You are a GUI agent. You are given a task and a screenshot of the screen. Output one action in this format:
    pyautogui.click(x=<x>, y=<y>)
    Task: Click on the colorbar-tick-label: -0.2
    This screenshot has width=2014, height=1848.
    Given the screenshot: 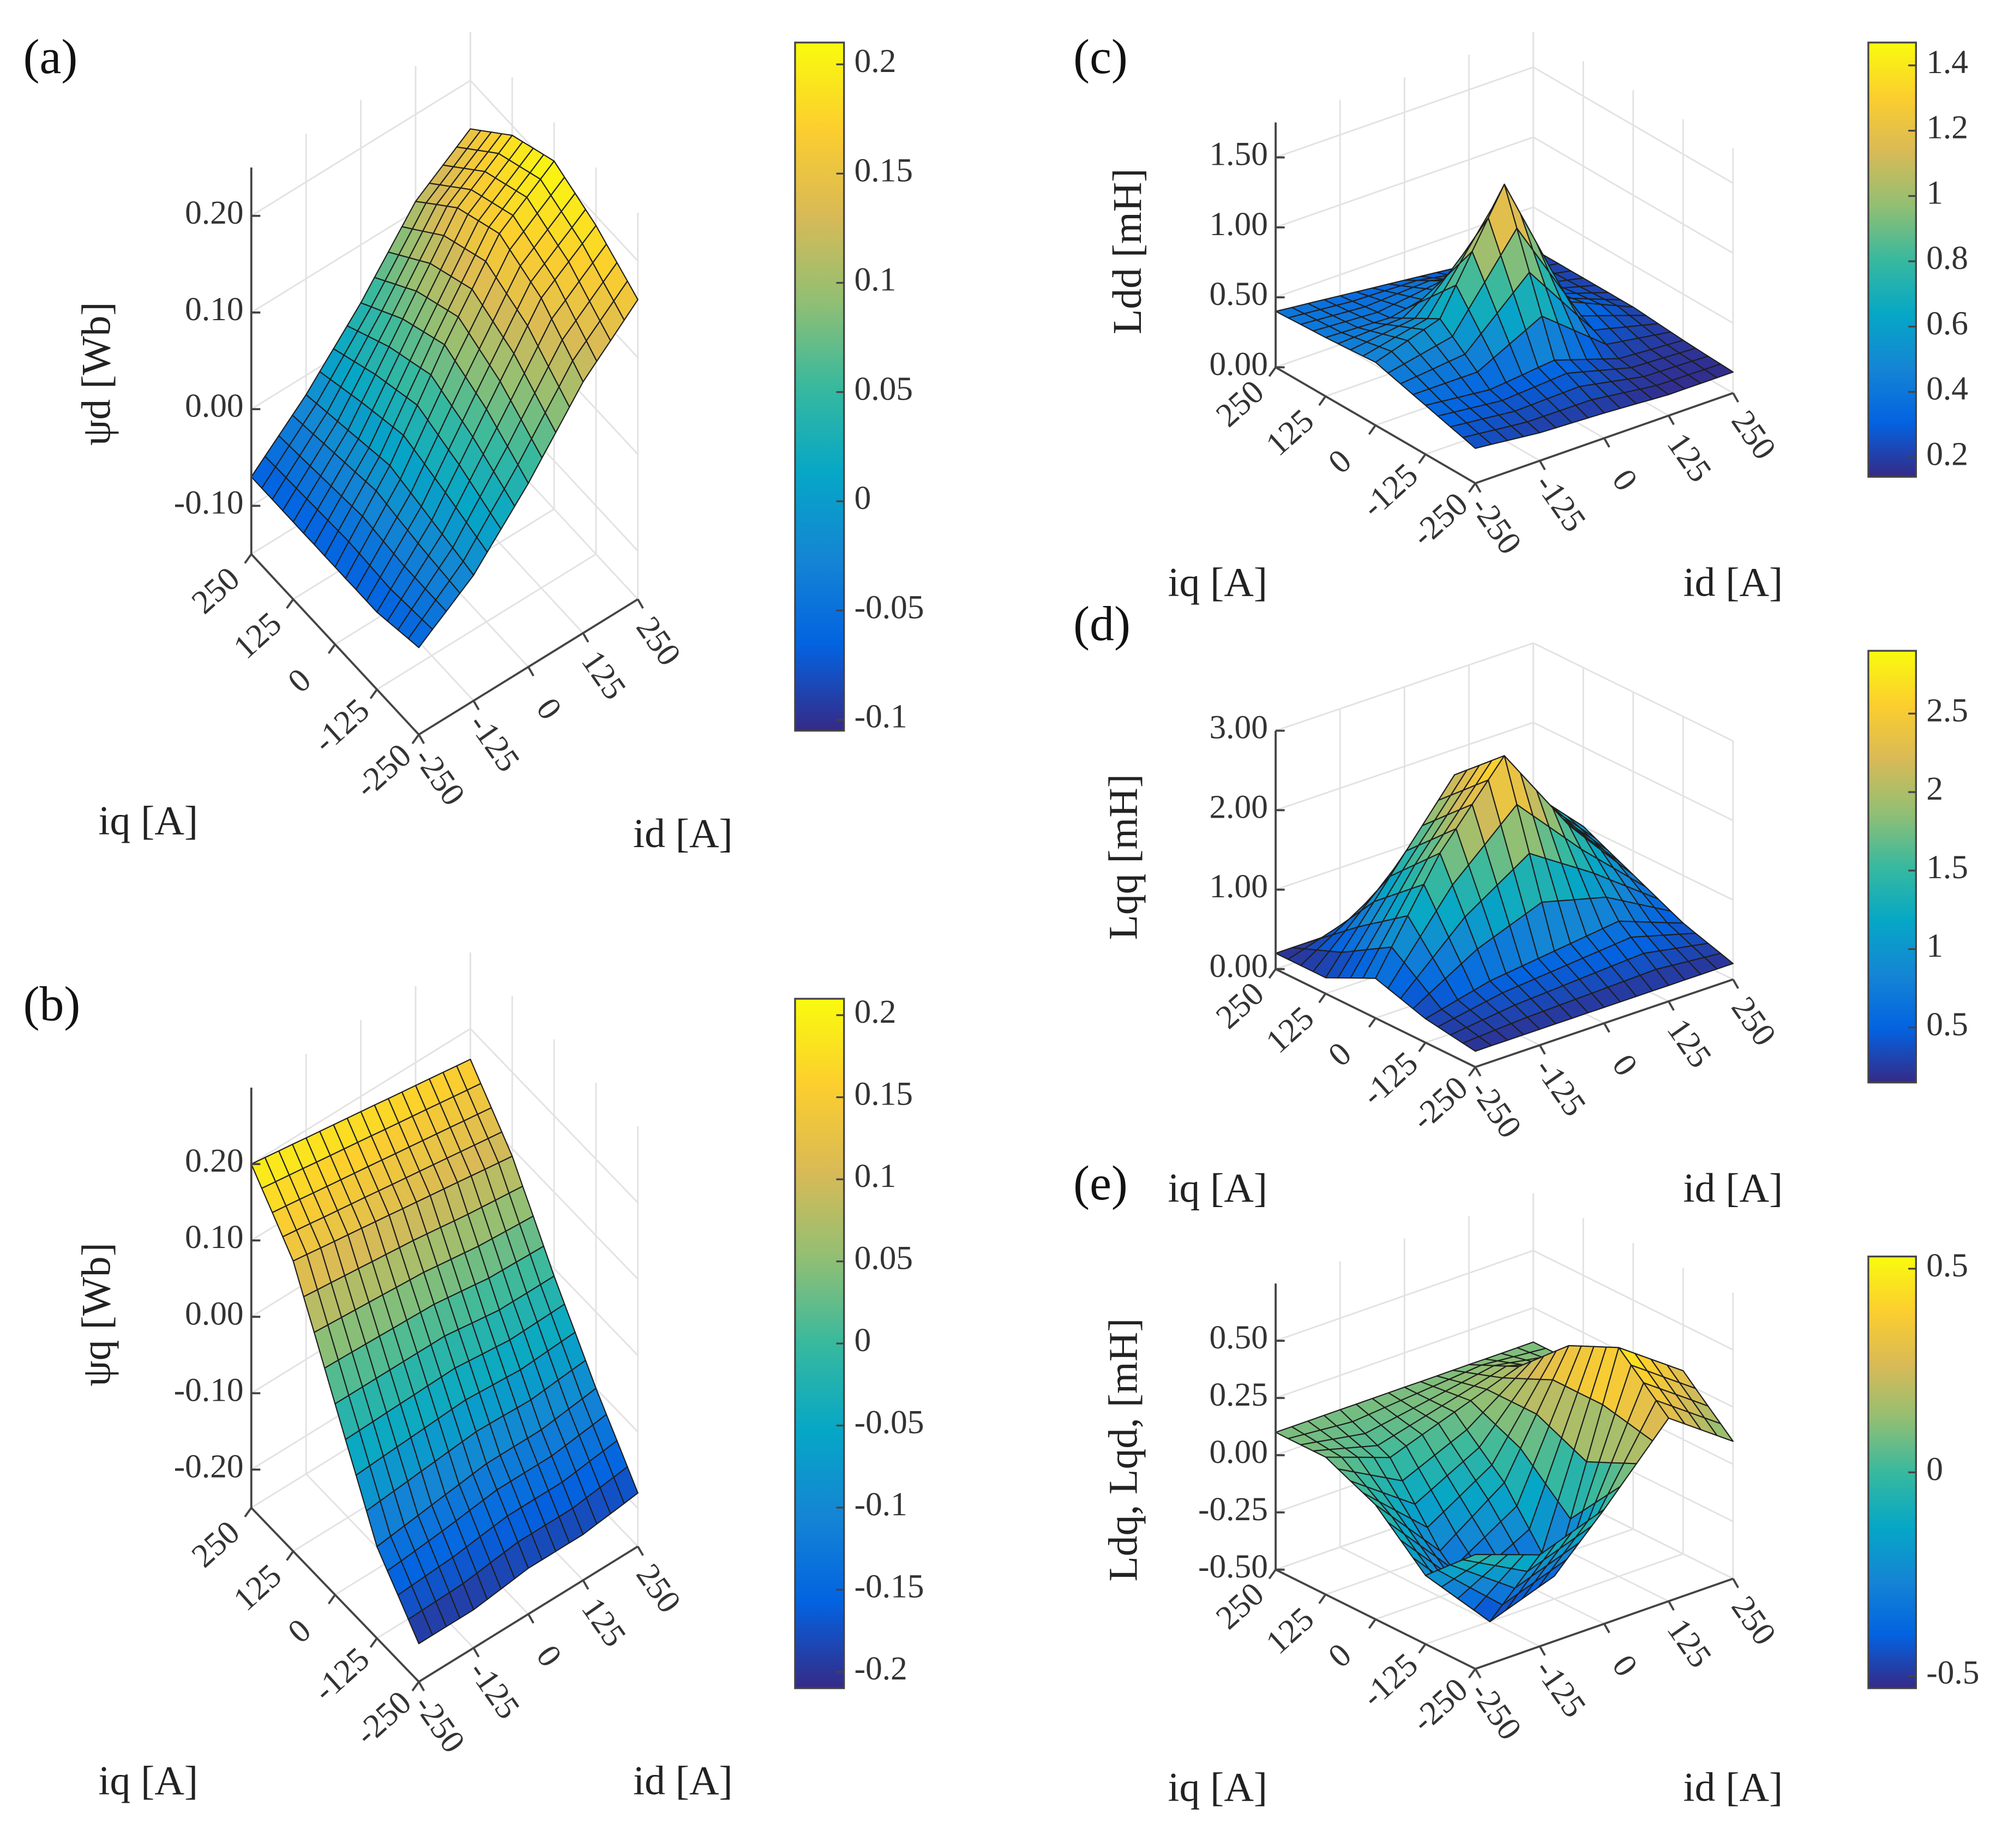 What is the action you would take?
    pyautogui.click(x=881, y=1668)
    